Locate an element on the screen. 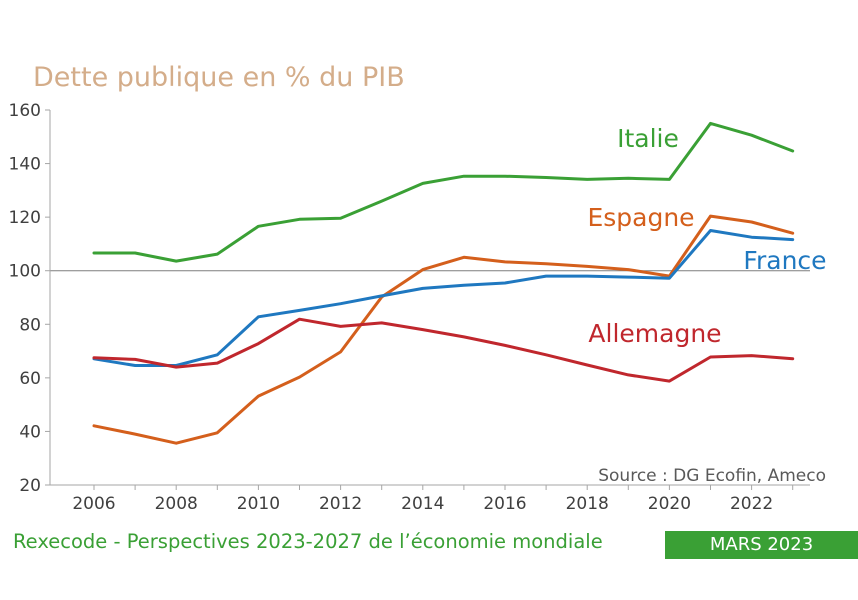 This screenshot has height=600, width=858. x-tick-label: 2008 is located at coordinates (176, 504).